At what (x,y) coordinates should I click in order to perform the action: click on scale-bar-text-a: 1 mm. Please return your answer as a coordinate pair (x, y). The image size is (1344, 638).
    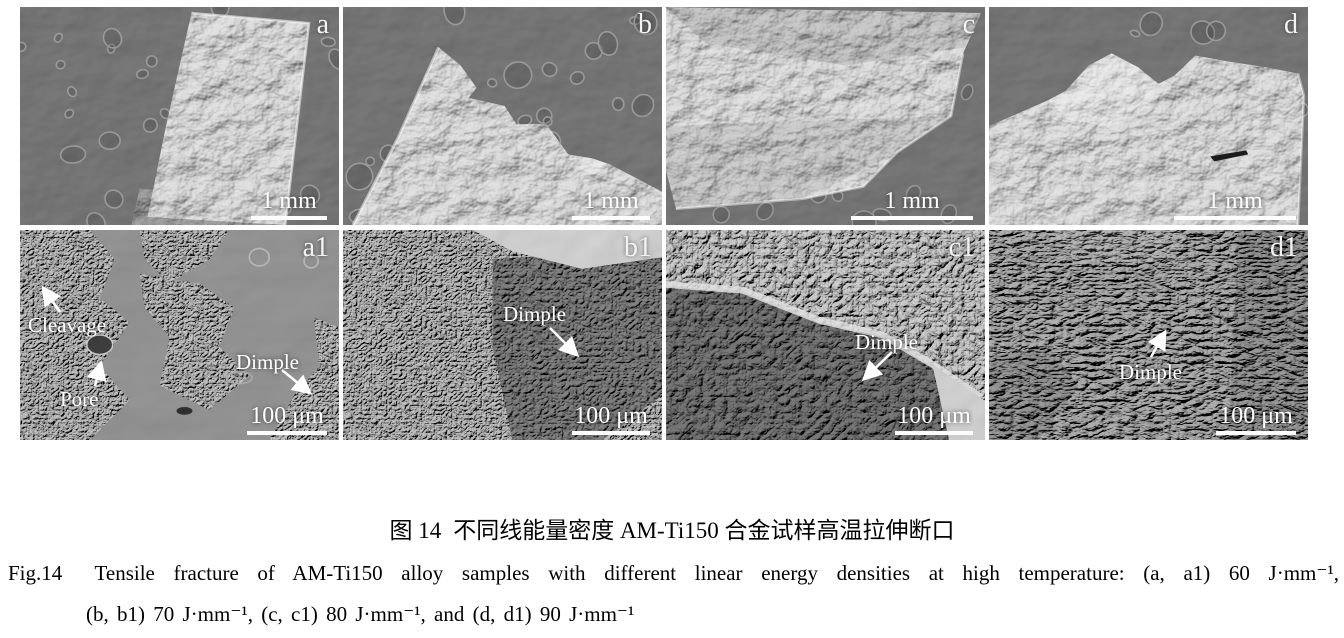
    Looking at the image, I should click on (289, 200).